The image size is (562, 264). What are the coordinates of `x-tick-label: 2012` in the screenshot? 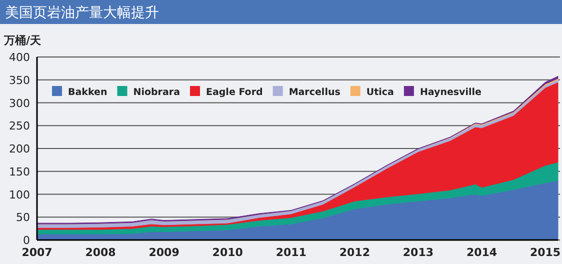 It's located at (354, 252).